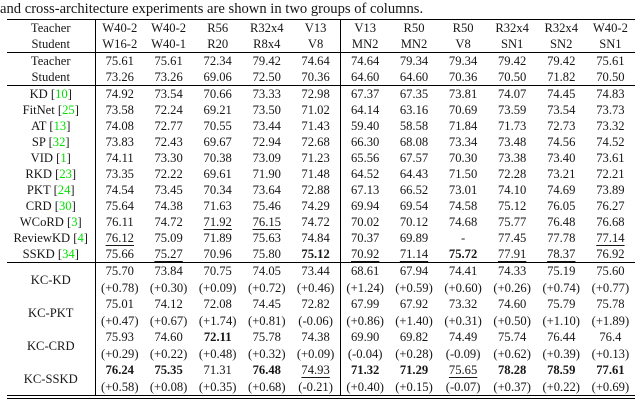  I want to click on accuracy-cell: 70.96, so click(217, 254).